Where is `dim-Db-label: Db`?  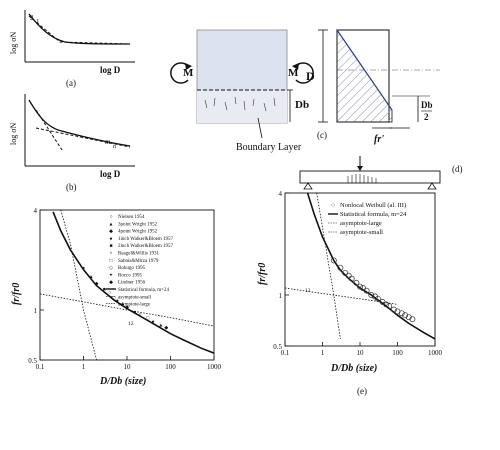
dim-Db-label: Db is located at coordinates (302, 105).